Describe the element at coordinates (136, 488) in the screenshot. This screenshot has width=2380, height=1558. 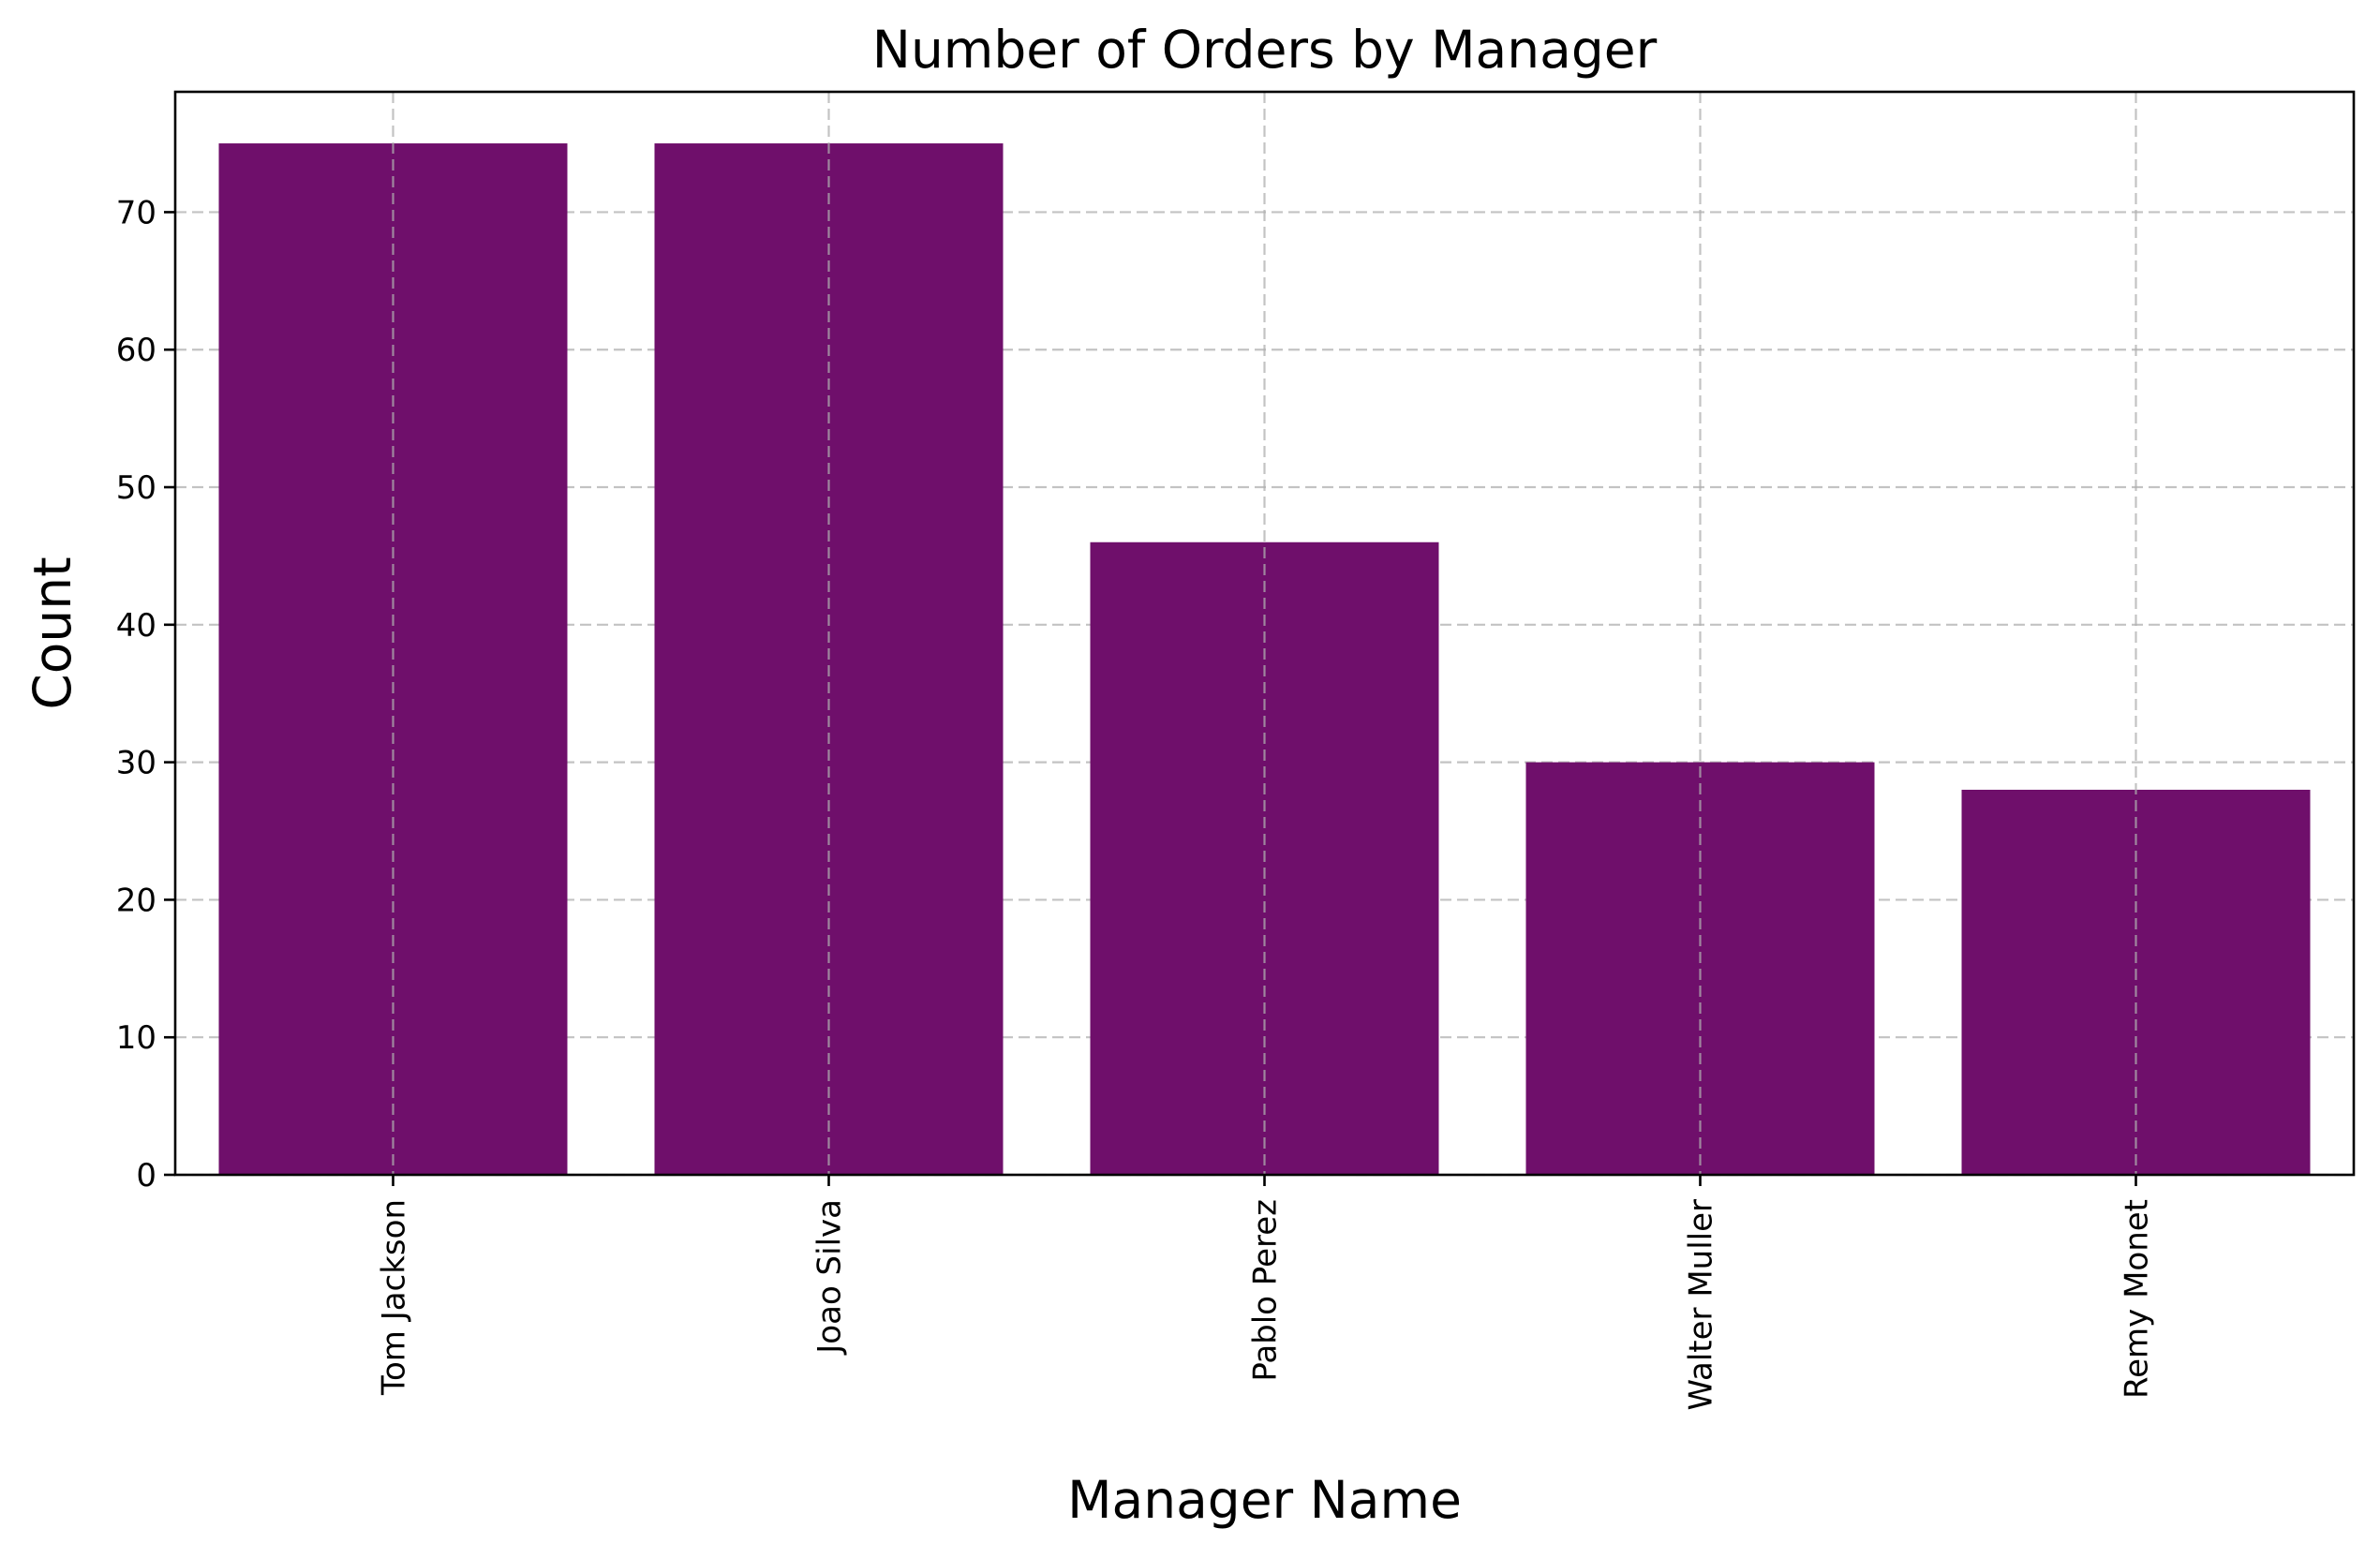
I see `y-tick-label: 50` at that location.